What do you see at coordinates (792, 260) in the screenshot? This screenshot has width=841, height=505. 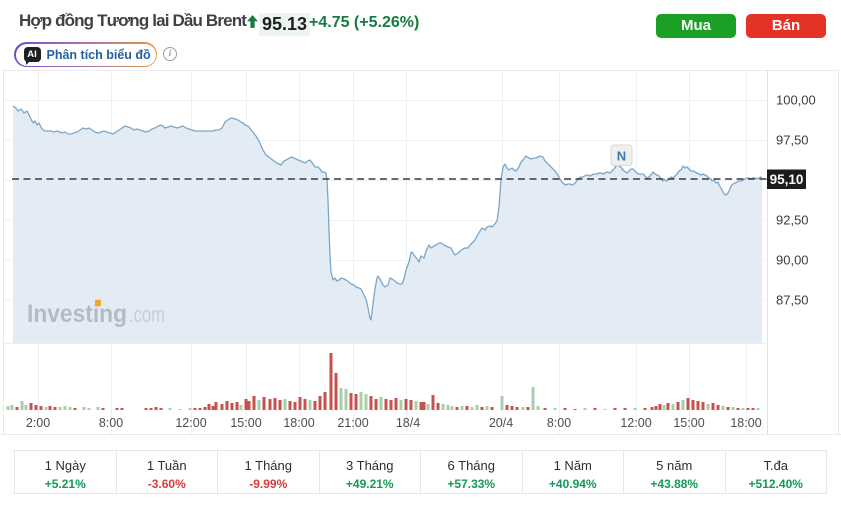 I see `svg-text: 90,00` at bounding box center [792, 260].